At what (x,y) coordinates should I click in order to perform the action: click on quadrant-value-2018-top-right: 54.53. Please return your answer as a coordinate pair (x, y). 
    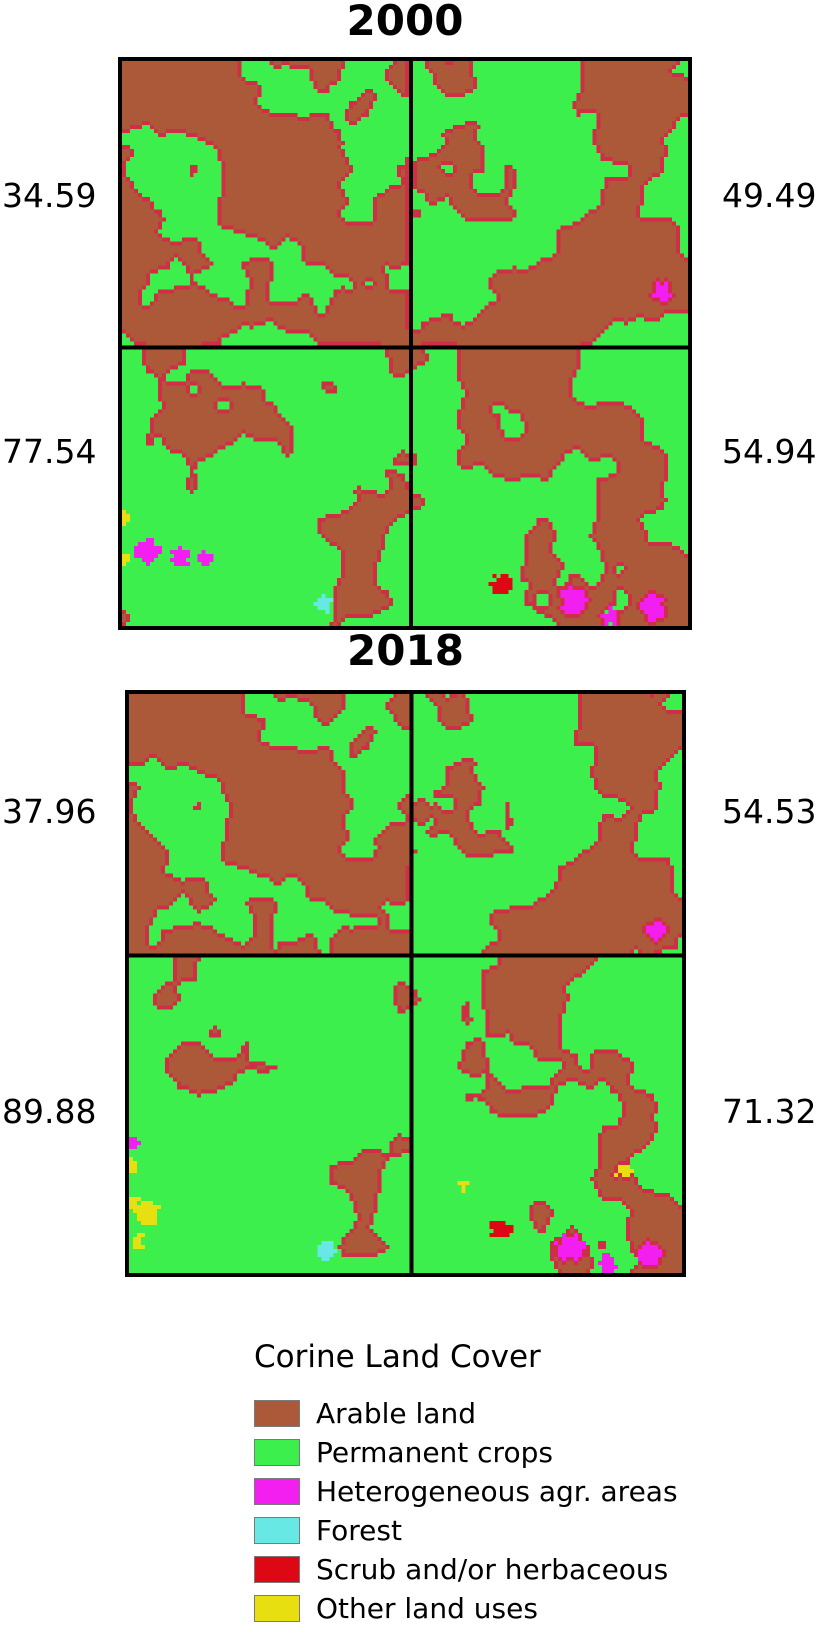
    Looking at the image, I should click on (769, 811).